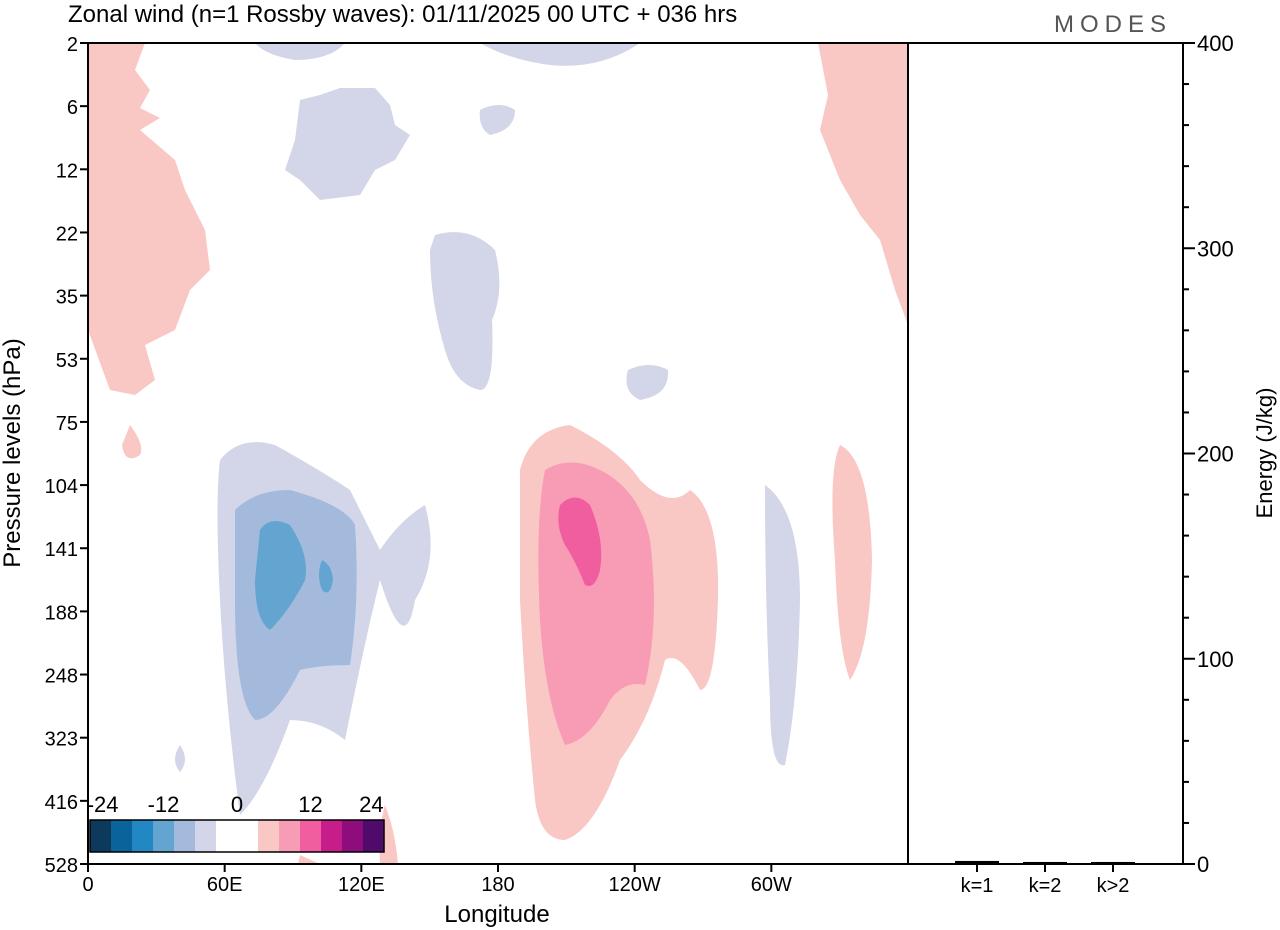 The image size is (1280, 930). Describe the element at coordinates (1045, 886) in the screenshot. I see `bar-label: k=2` at that location.